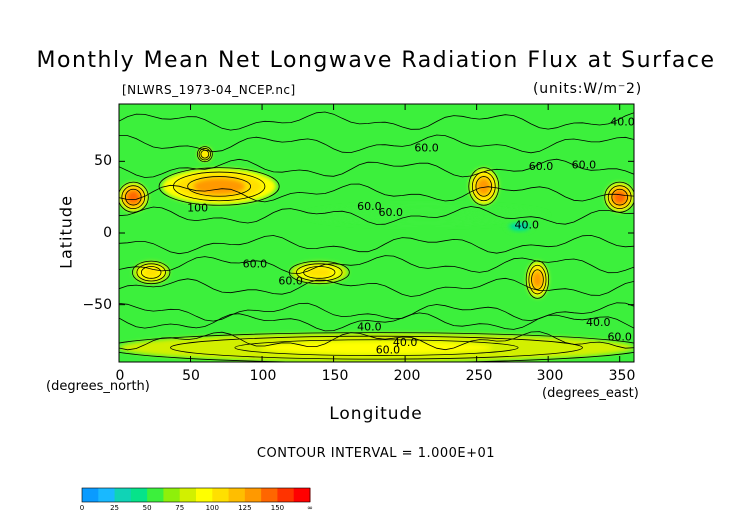 The image size is (752, 532). I want to click on file-label: [NLWRS_1973-04_NCEP.nc], so click(209, 90).